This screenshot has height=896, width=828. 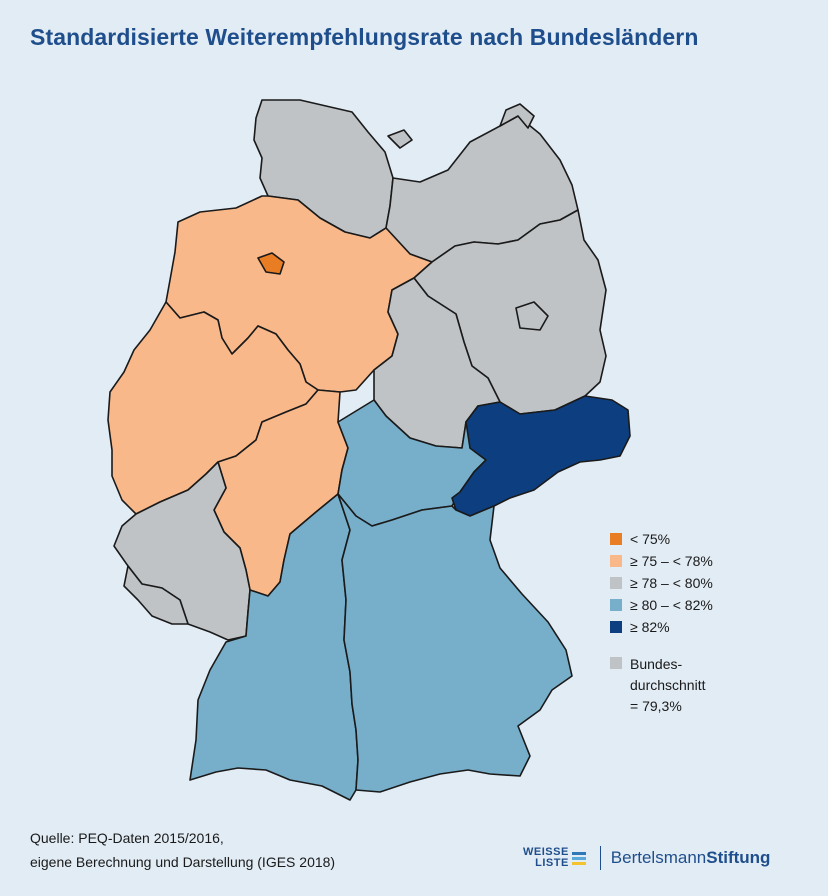 I want to click on state-berlin, so click(x=532, y=316).